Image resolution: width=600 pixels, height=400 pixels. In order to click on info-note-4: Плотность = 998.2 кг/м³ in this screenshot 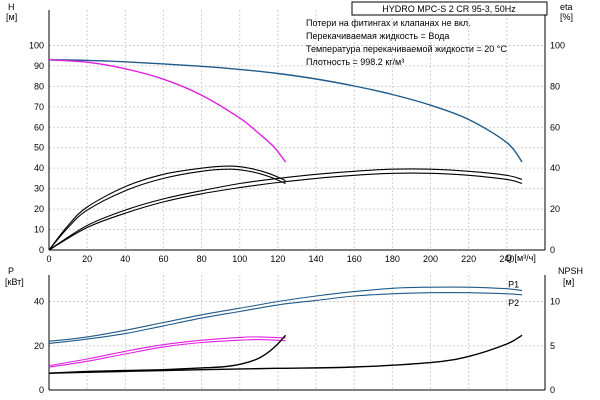, I will do `click(355, 62)`.